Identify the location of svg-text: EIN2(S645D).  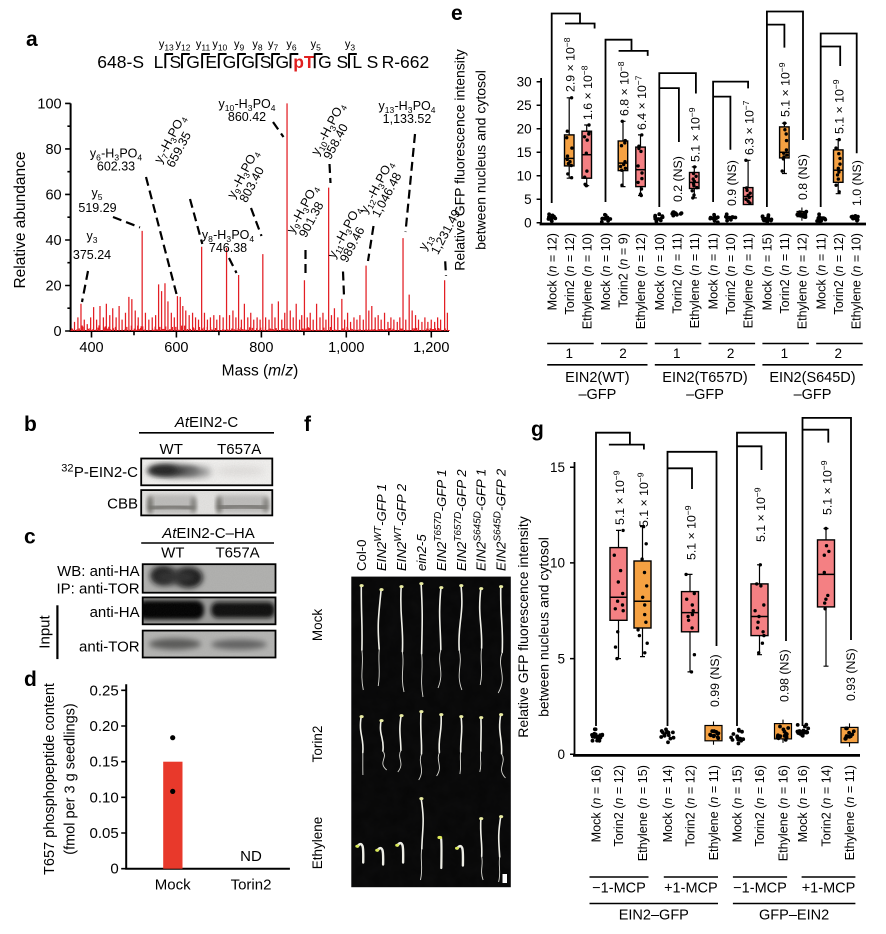
(812, 378).